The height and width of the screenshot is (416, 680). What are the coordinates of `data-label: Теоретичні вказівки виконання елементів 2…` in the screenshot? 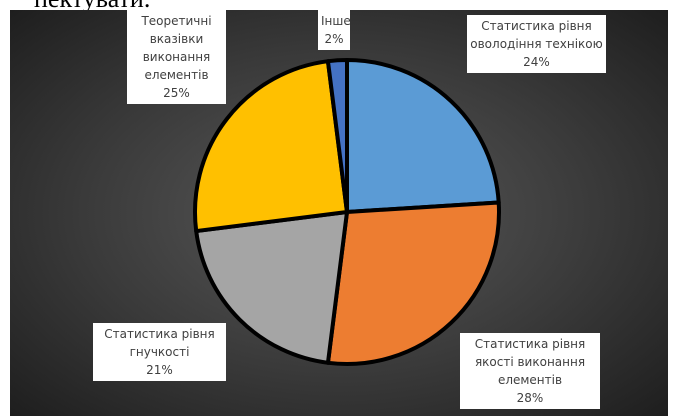 It's located at (176, 57).